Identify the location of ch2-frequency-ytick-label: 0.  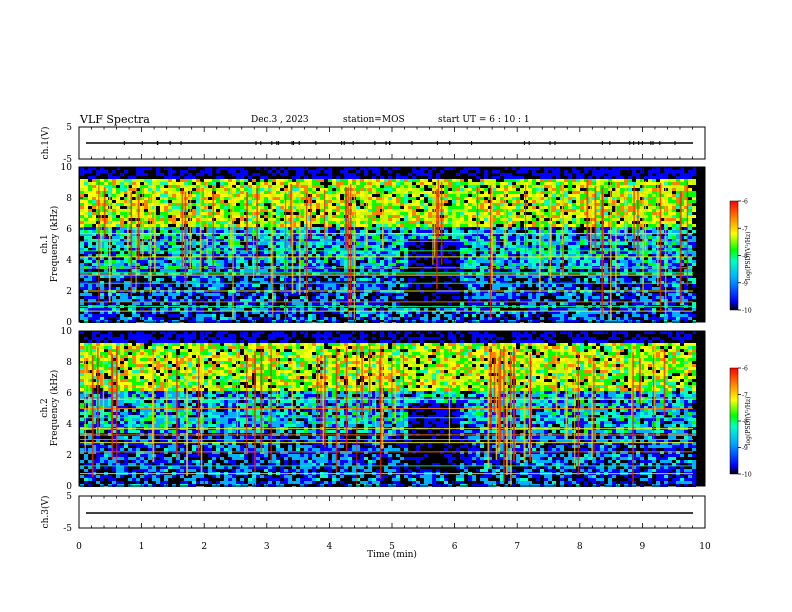
(69, 487).